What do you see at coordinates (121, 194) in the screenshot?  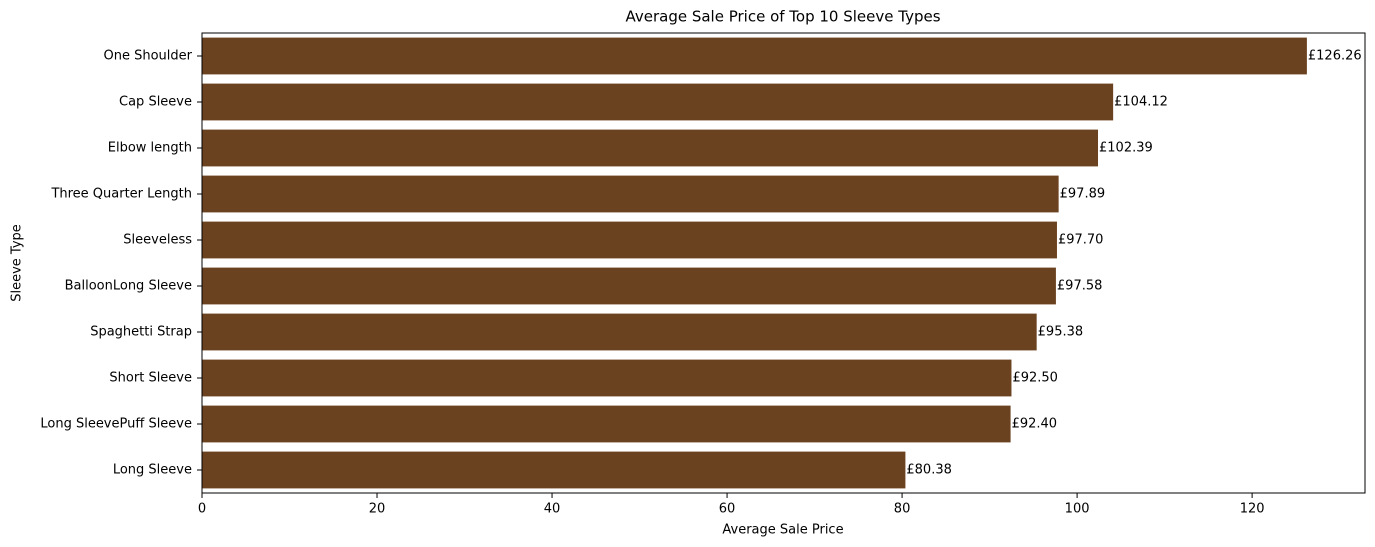 I see `y-tick-label: Three Quarter Length` at bounding box center [121, 194].